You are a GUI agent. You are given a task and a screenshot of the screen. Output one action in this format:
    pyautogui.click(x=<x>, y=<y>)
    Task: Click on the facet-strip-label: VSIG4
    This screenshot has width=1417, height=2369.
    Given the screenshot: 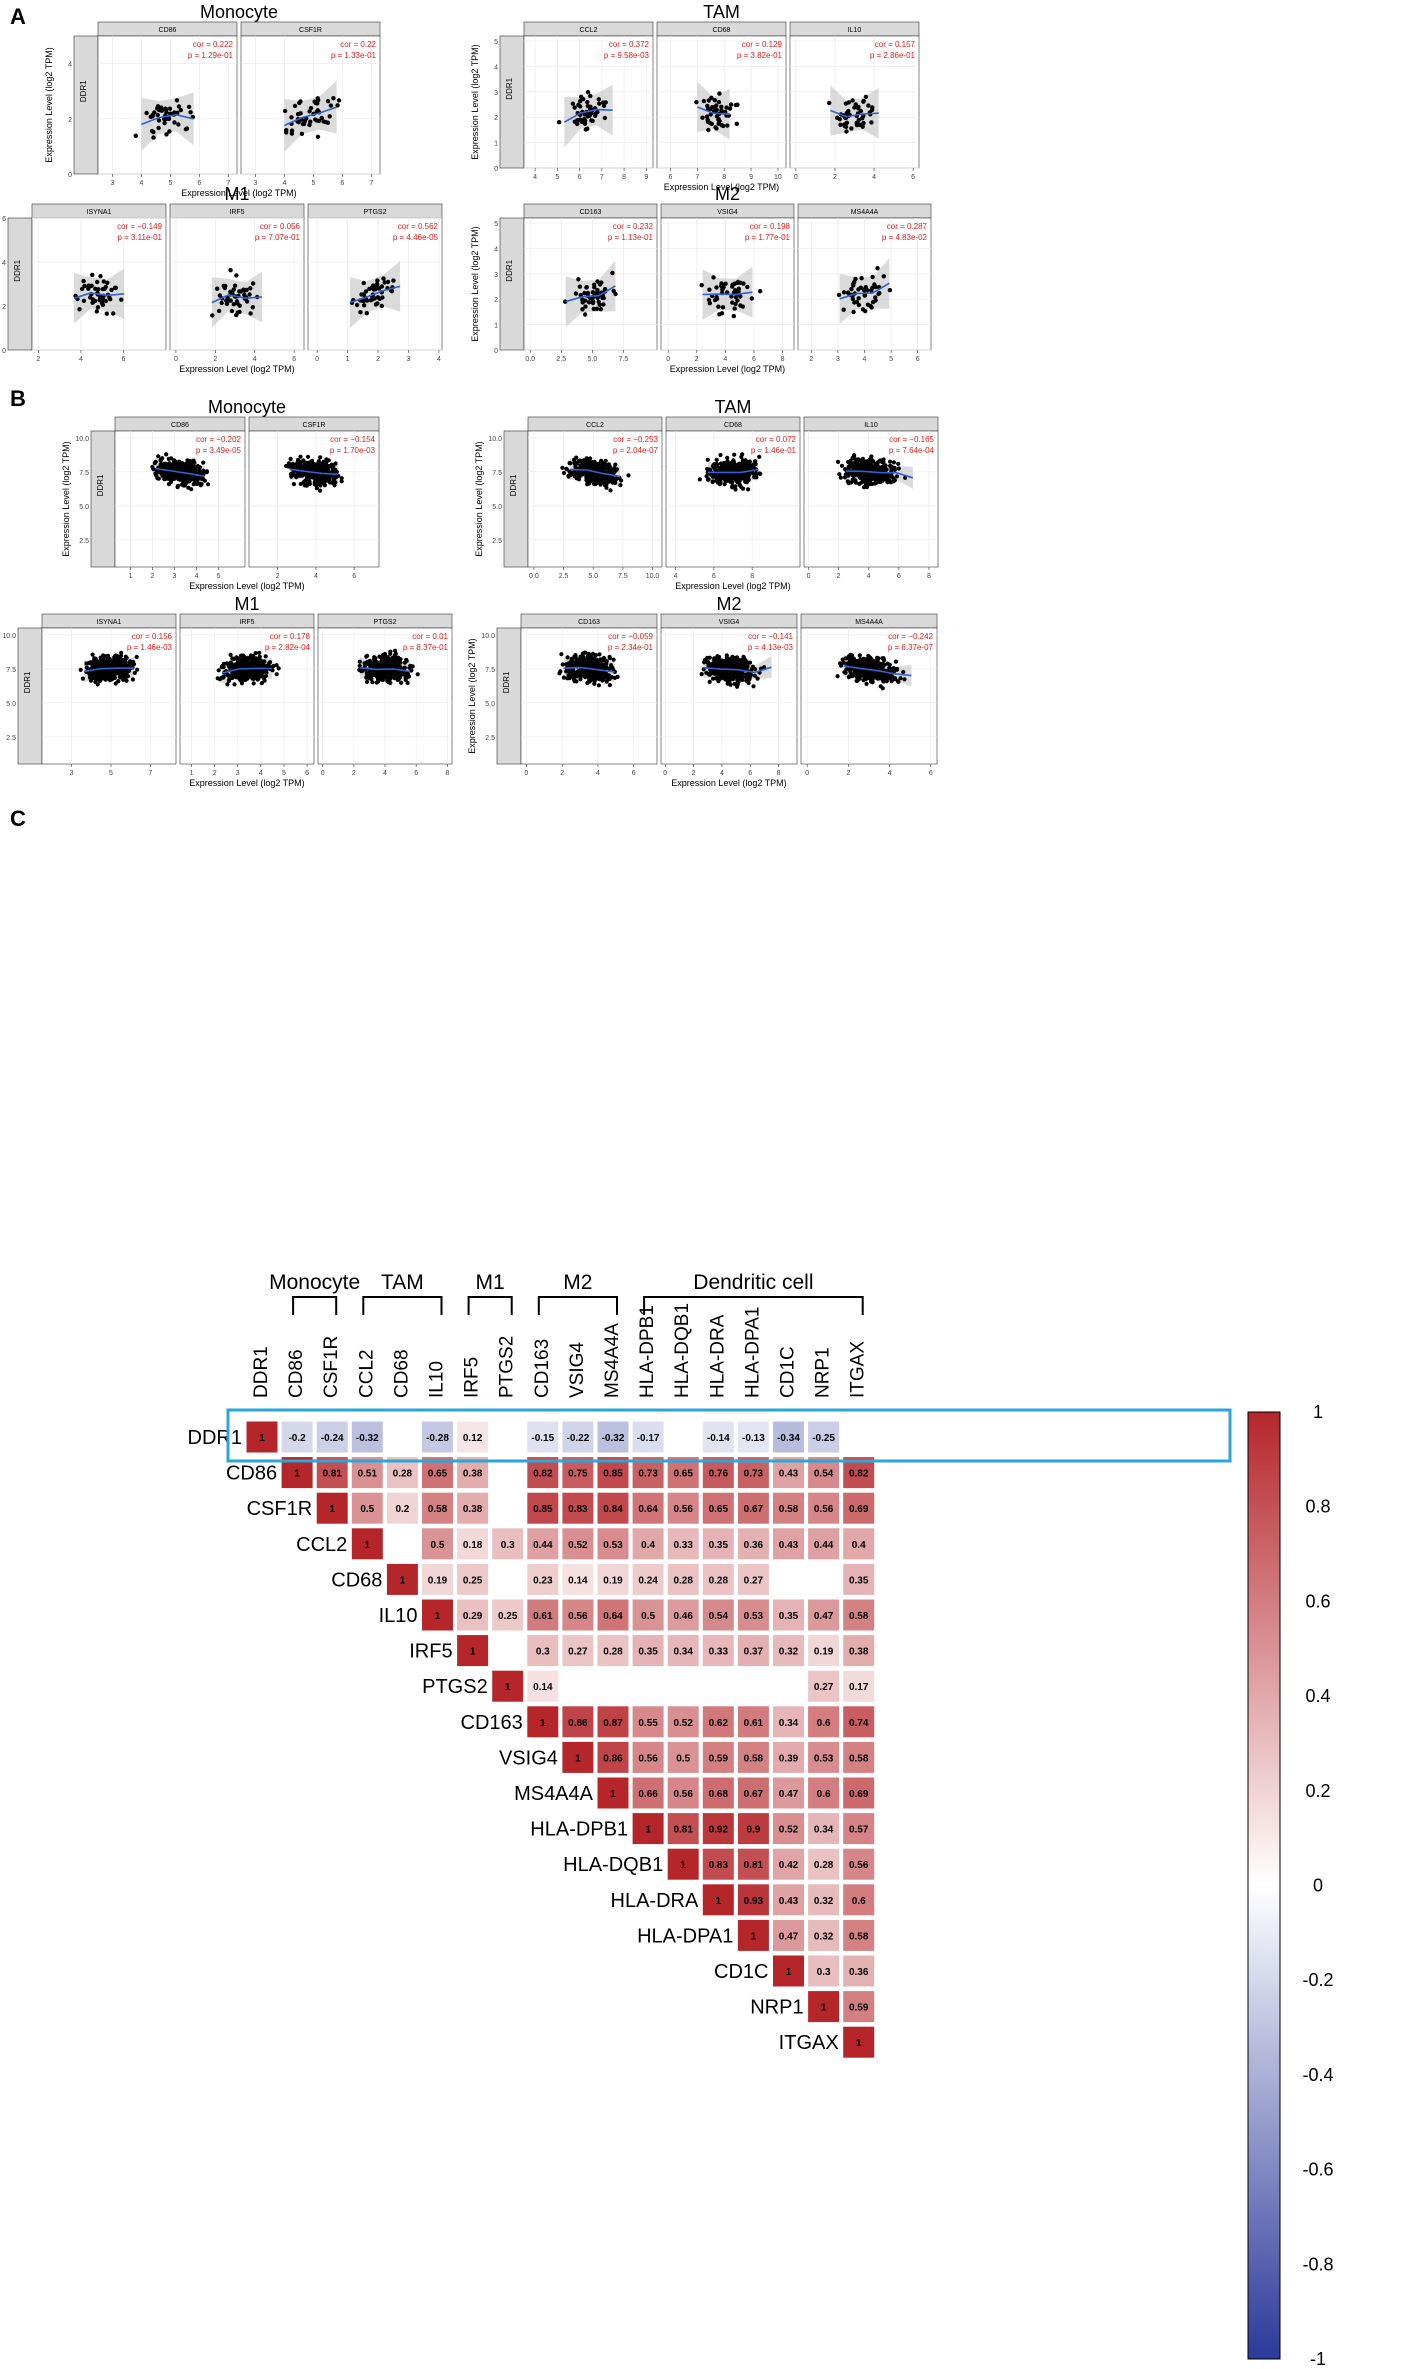 What is the action you would take?
    pyautogui.click(x=729, y=622)
    